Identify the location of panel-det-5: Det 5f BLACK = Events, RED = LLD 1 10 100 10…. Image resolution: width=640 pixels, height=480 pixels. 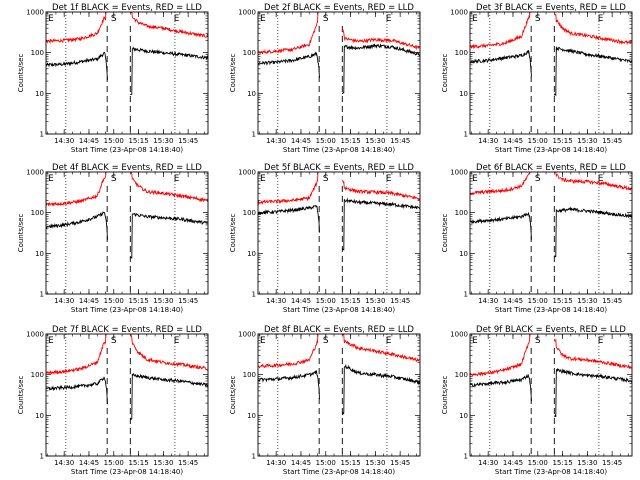
(325, 238).